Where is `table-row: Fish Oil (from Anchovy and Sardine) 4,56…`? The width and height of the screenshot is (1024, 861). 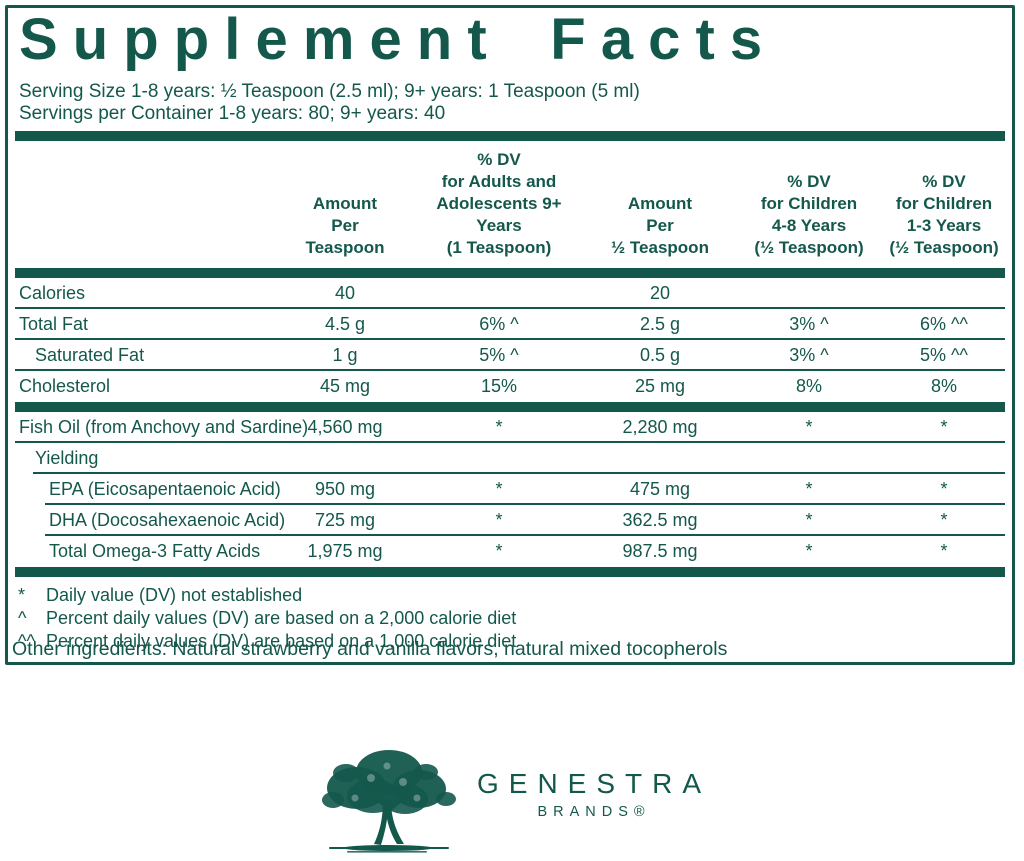 table-row: Fish Oil (from Anchovy and Sardine) 4,56… is located at coordinates (510, 427).